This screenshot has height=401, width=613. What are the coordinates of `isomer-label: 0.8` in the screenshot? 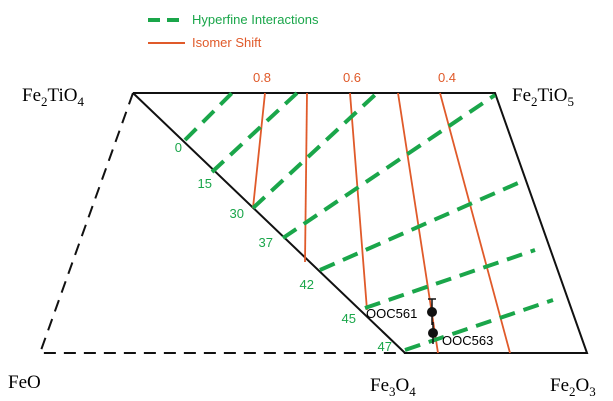 It's located at (262, 77).